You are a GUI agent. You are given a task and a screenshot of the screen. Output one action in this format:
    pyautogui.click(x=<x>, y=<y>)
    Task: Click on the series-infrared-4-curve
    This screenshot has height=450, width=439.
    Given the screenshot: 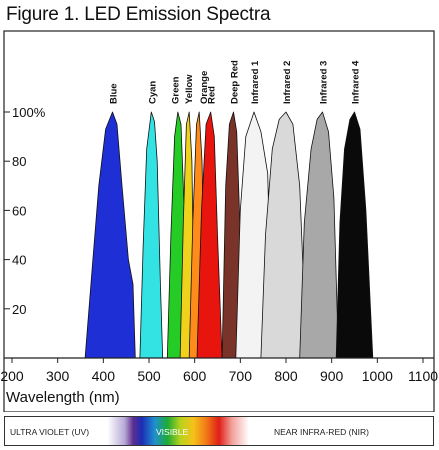 What is the action you would take?
    pyautogui.click(x=354, y=235)
    